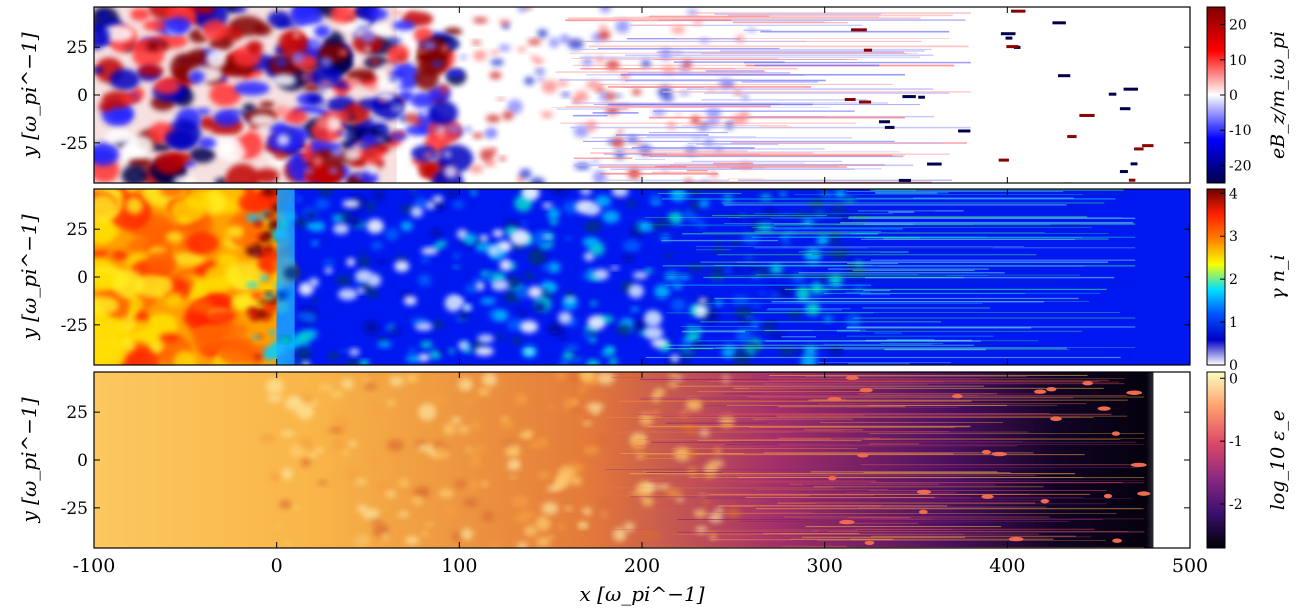  Describe the element at coordinates (1236, 442) in the screenshot. I see `colorbar-tick-label: -1` at that location.